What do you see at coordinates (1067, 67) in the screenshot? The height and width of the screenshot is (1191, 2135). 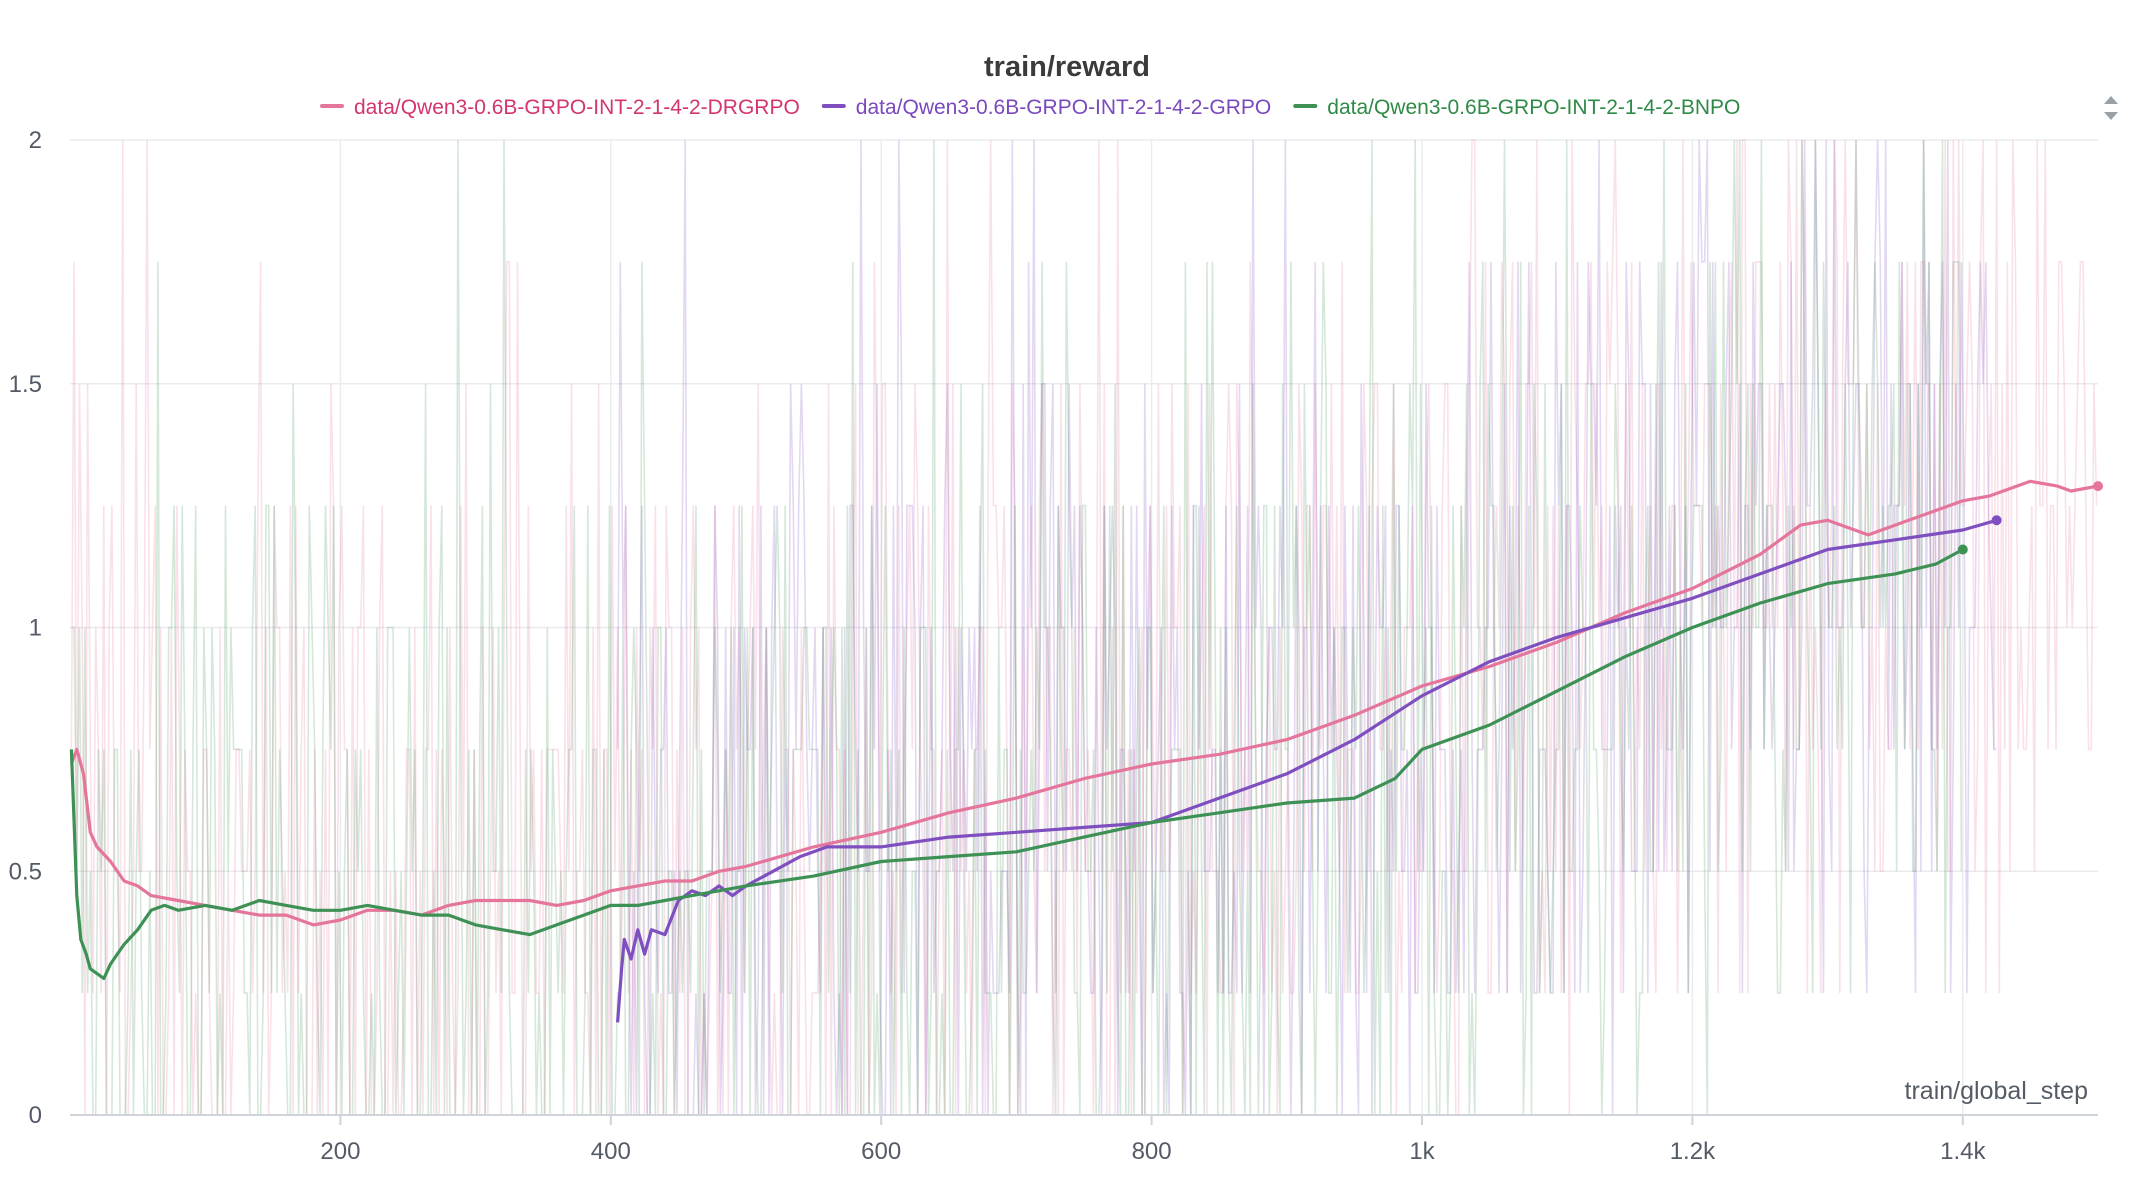 I see `chart-title: train/reward` at bounding box center [1067, 67].